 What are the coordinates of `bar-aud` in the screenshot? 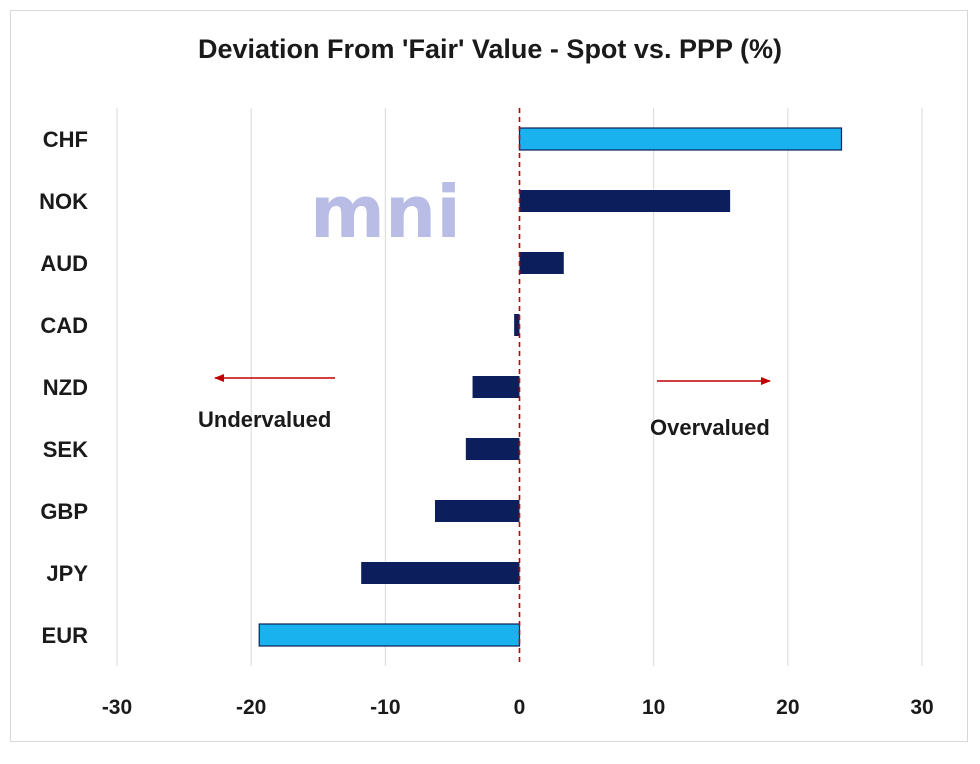 It's located at (541, 263).